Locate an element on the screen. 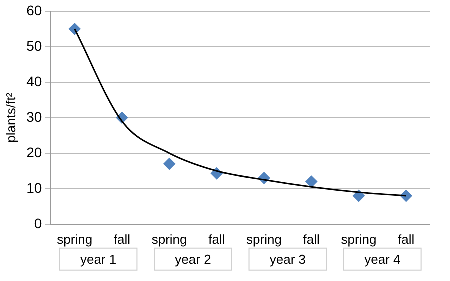 The image size is (450, 281). text: year 3 is located at coordinates (288, 259).